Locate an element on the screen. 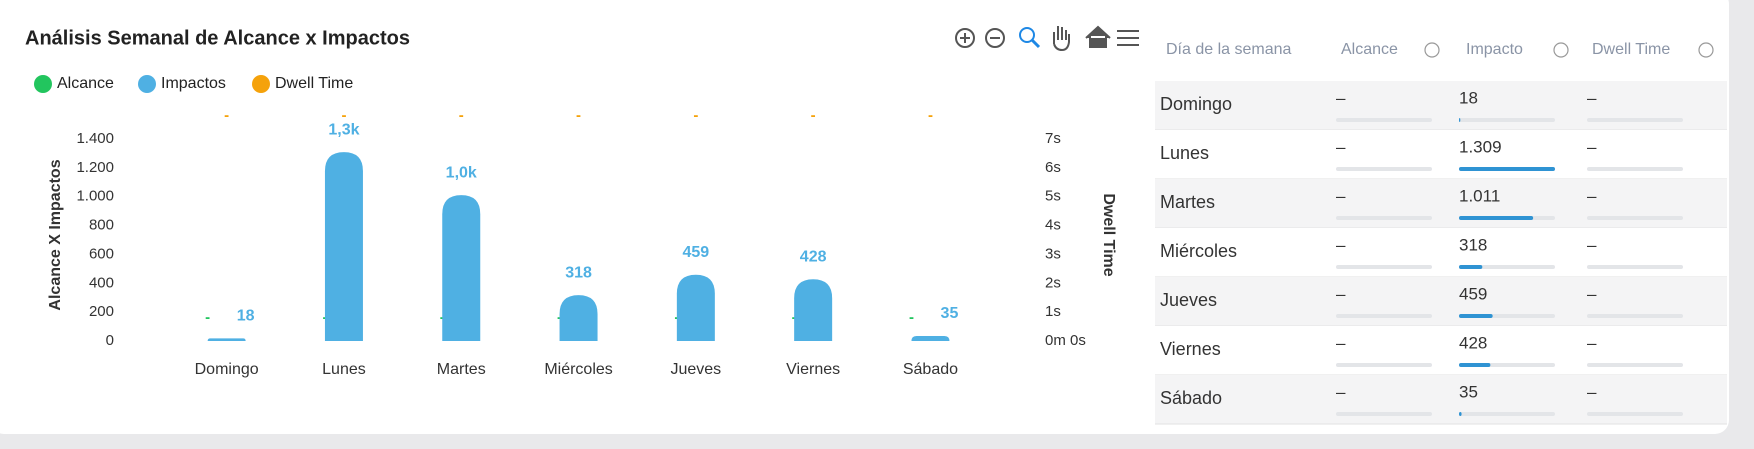  y2-tick-label: 2s is located at coordinates (1053, 282).